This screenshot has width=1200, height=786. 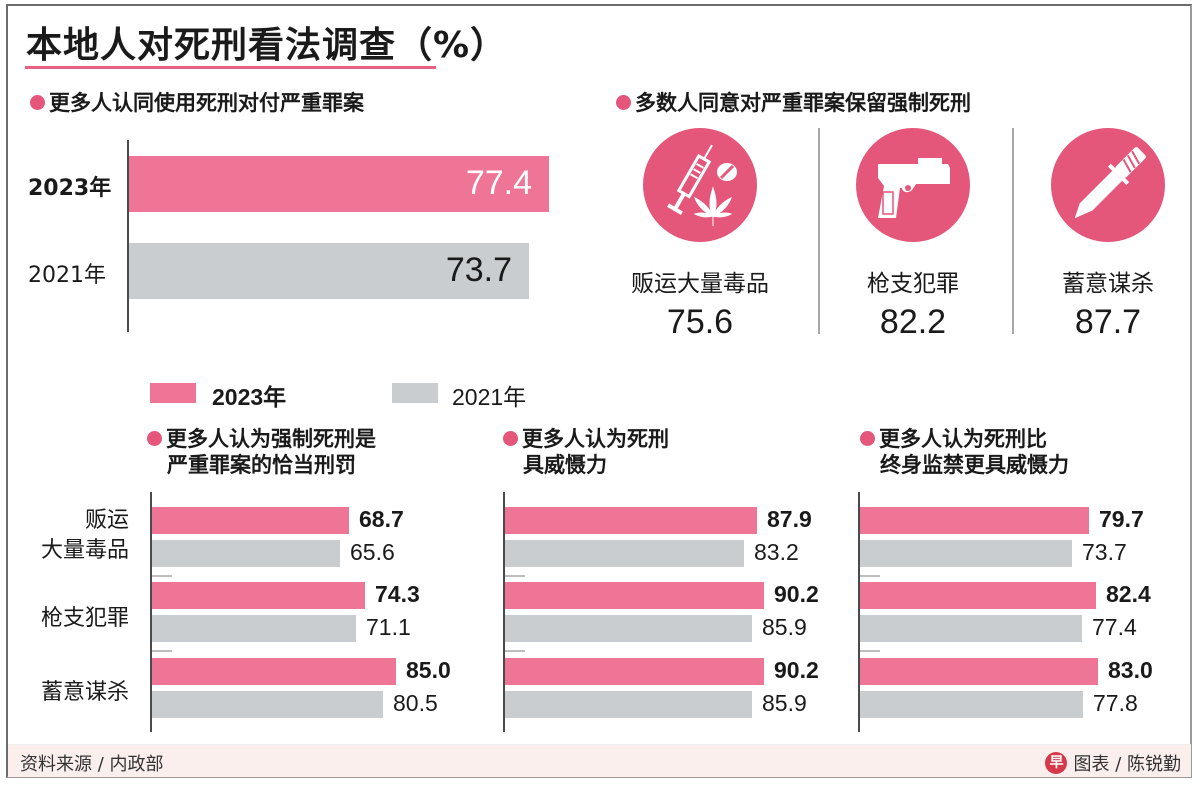 I want to click on section1-heading-text: 更多人认同使用死刑对付严重罪案, so click(x=206, y=103).